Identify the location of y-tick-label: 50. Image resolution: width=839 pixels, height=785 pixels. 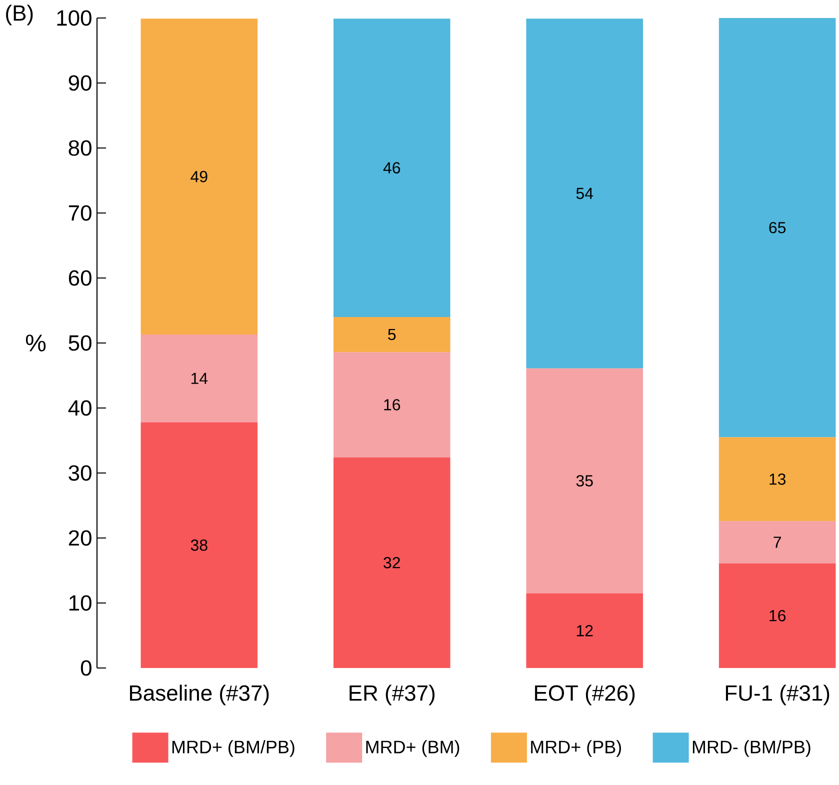
(80, 343).